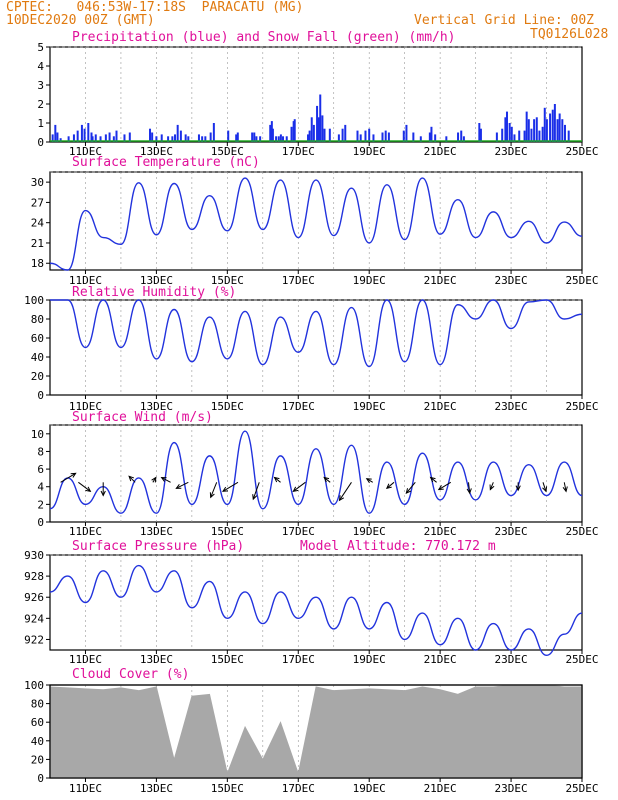 Image resolution: width=618 pixels, height=800 pixels. I want to click on rh-xtick-label: 17DEC, so click(298, 406).